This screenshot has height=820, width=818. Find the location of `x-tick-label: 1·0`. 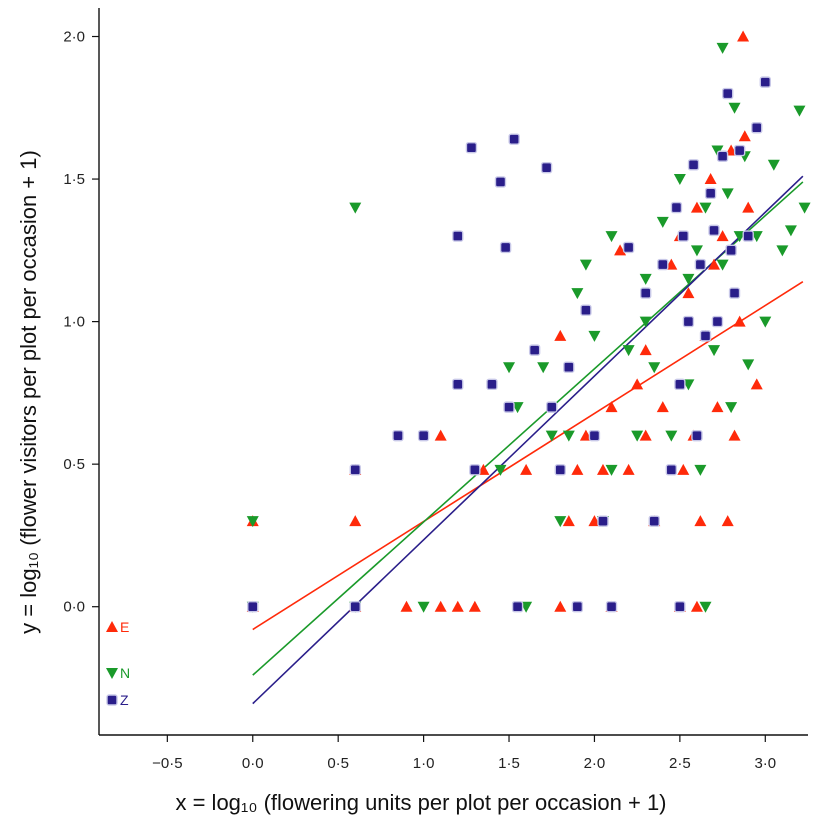

x-tick-label: 1·0 is located at coordinates (424, 763).